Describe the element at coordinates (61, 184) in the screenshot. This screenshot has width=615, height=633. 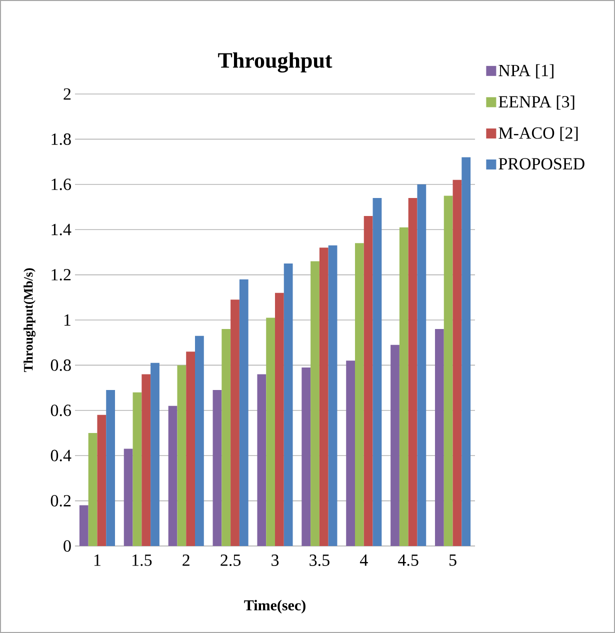
I see `y-tick-label: 1.6` at that location.